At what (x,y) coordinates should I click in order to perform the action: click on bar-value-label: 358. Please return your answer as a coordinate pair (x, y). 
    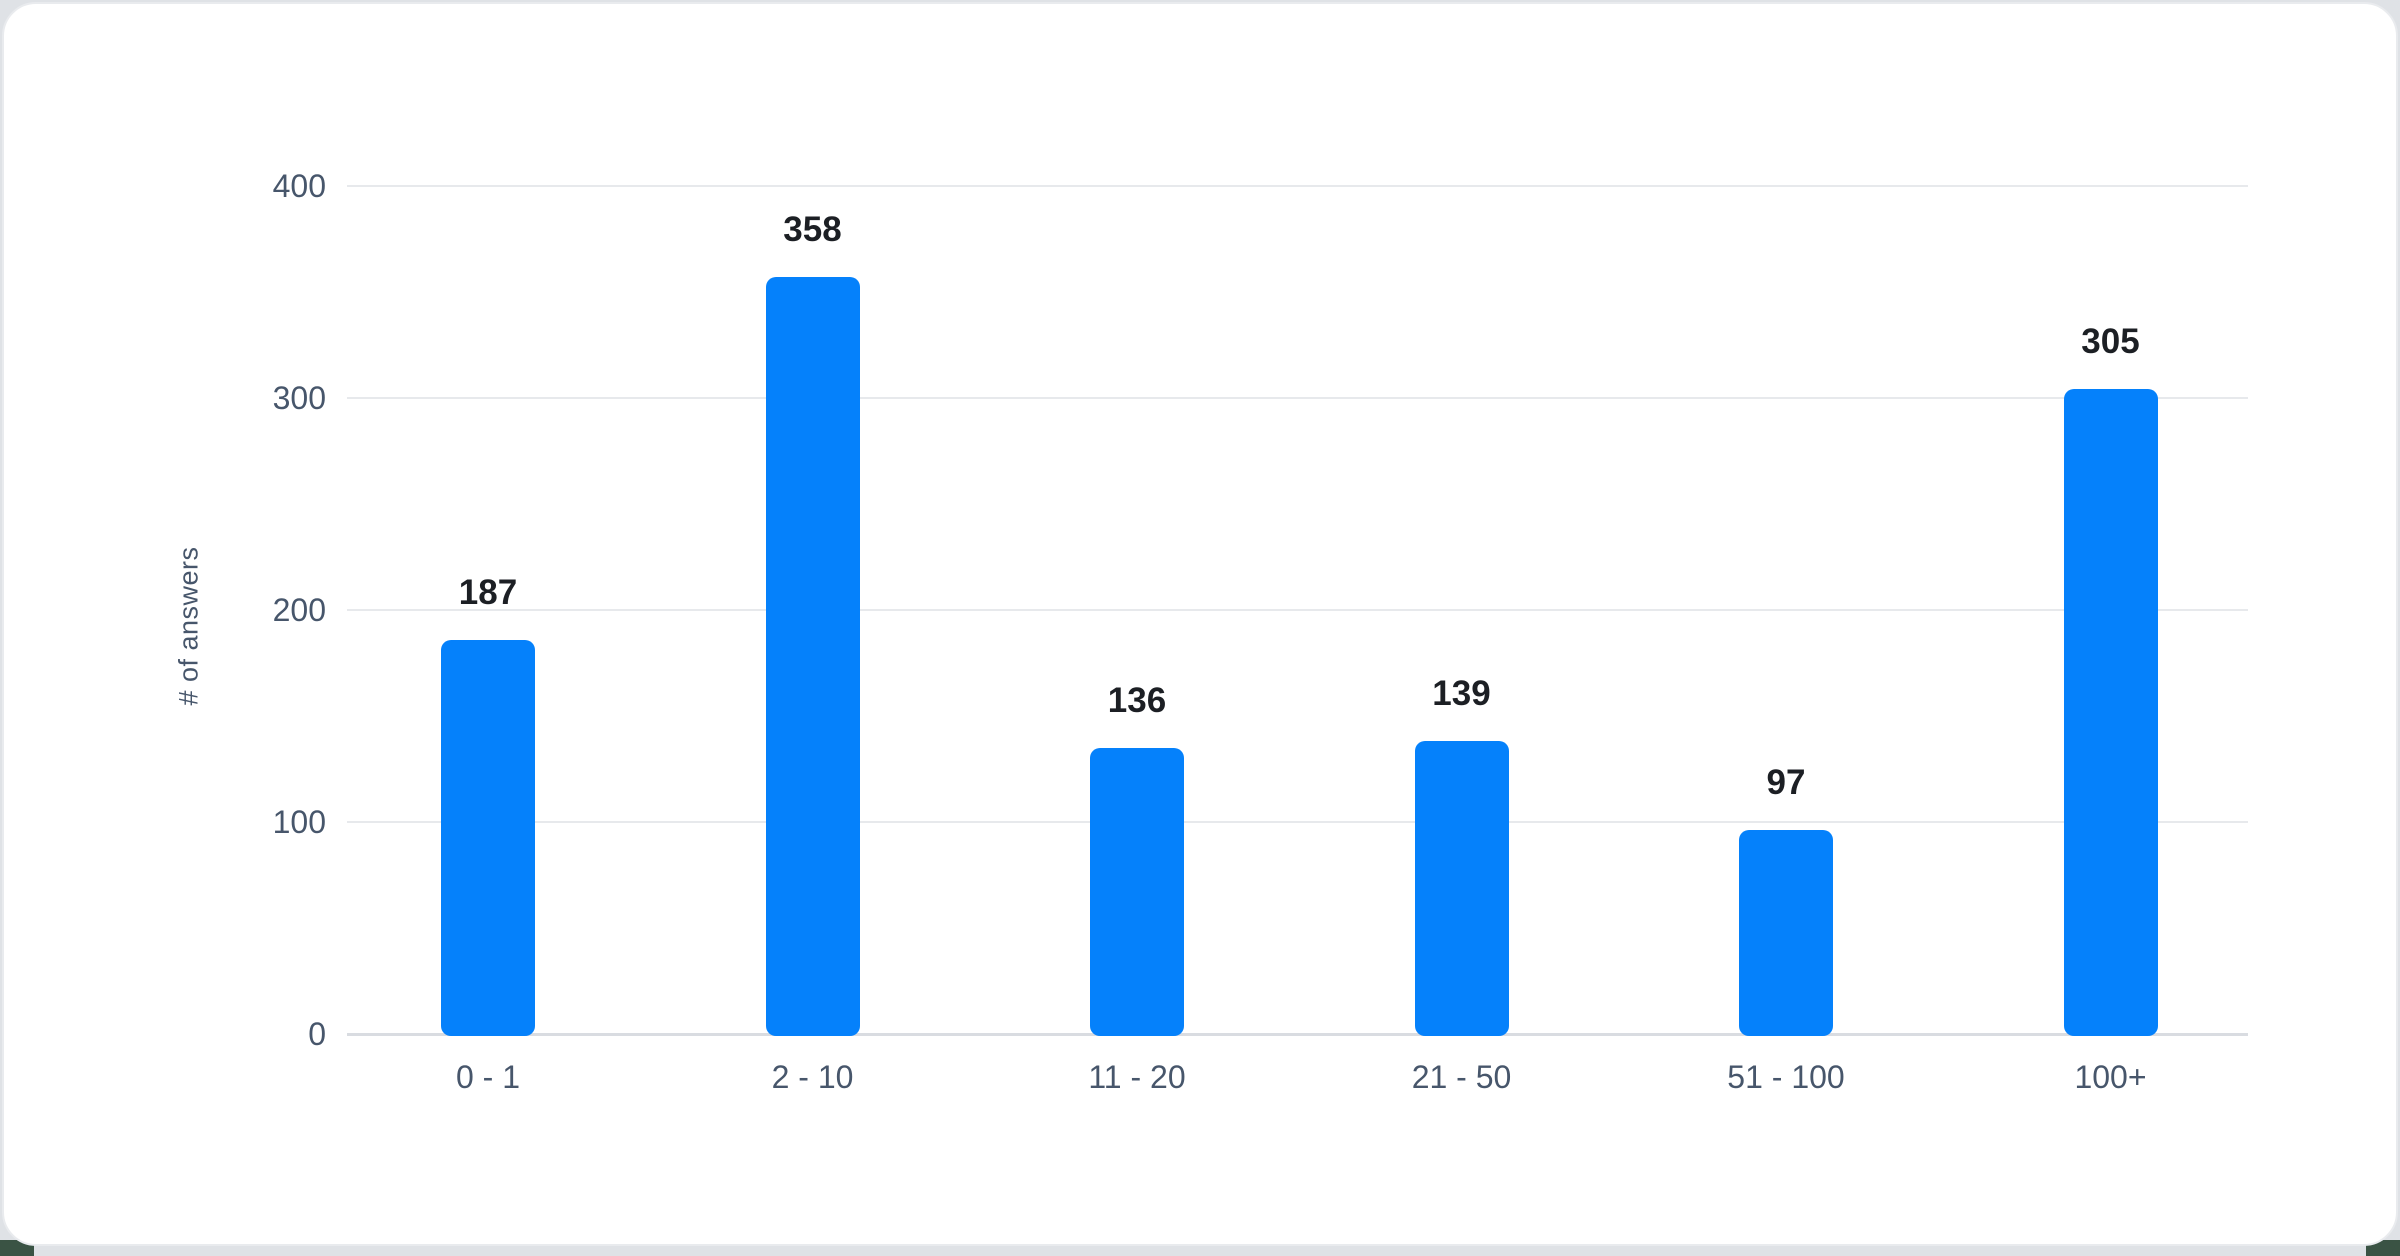
    Looking at the image, I should click on (812, 230).